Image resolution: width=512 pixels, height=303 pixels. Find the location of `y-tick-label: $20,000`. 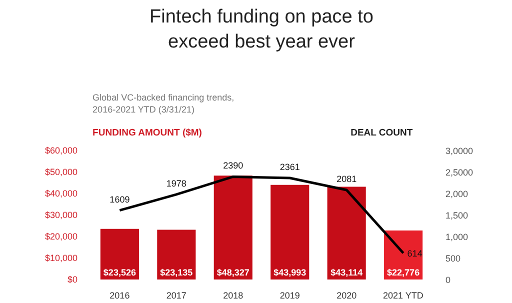

y-tick-label: $20,000 is located at coordinates (61, 237).